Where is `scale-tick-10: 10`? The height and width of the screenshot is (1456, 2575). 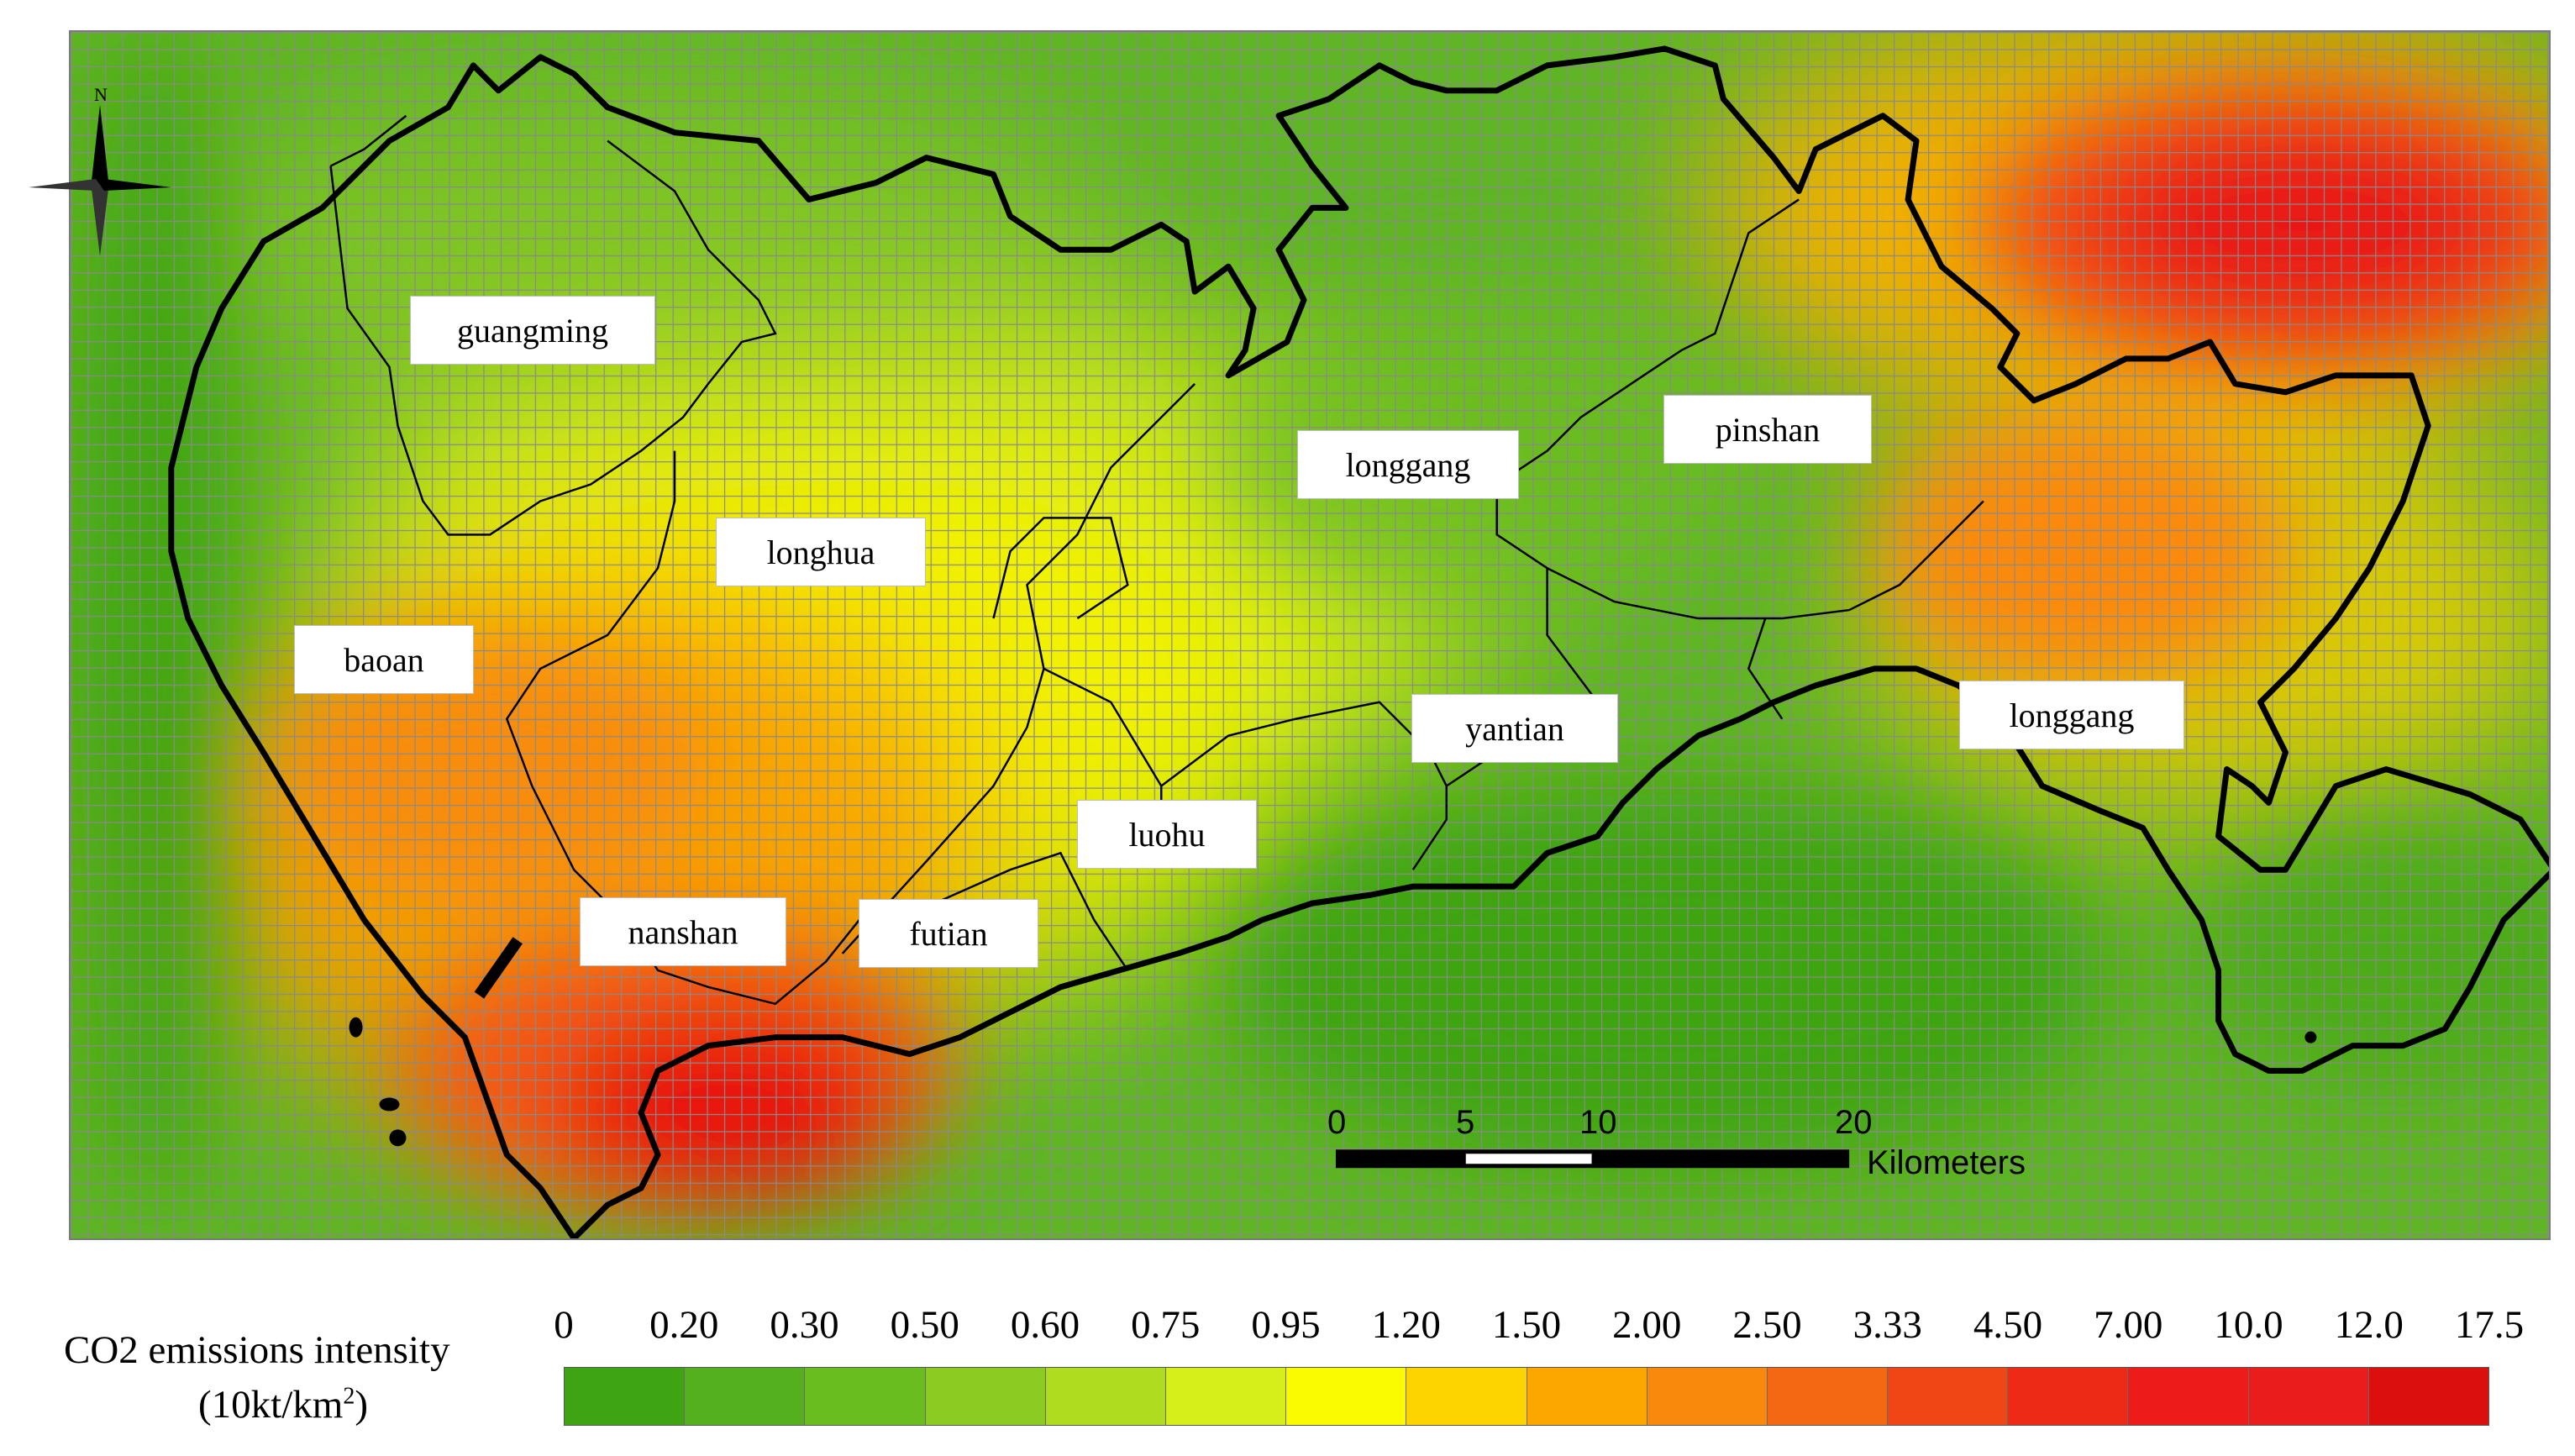 scale-tick-10: 10 is located at coordinates (1598, 1122).